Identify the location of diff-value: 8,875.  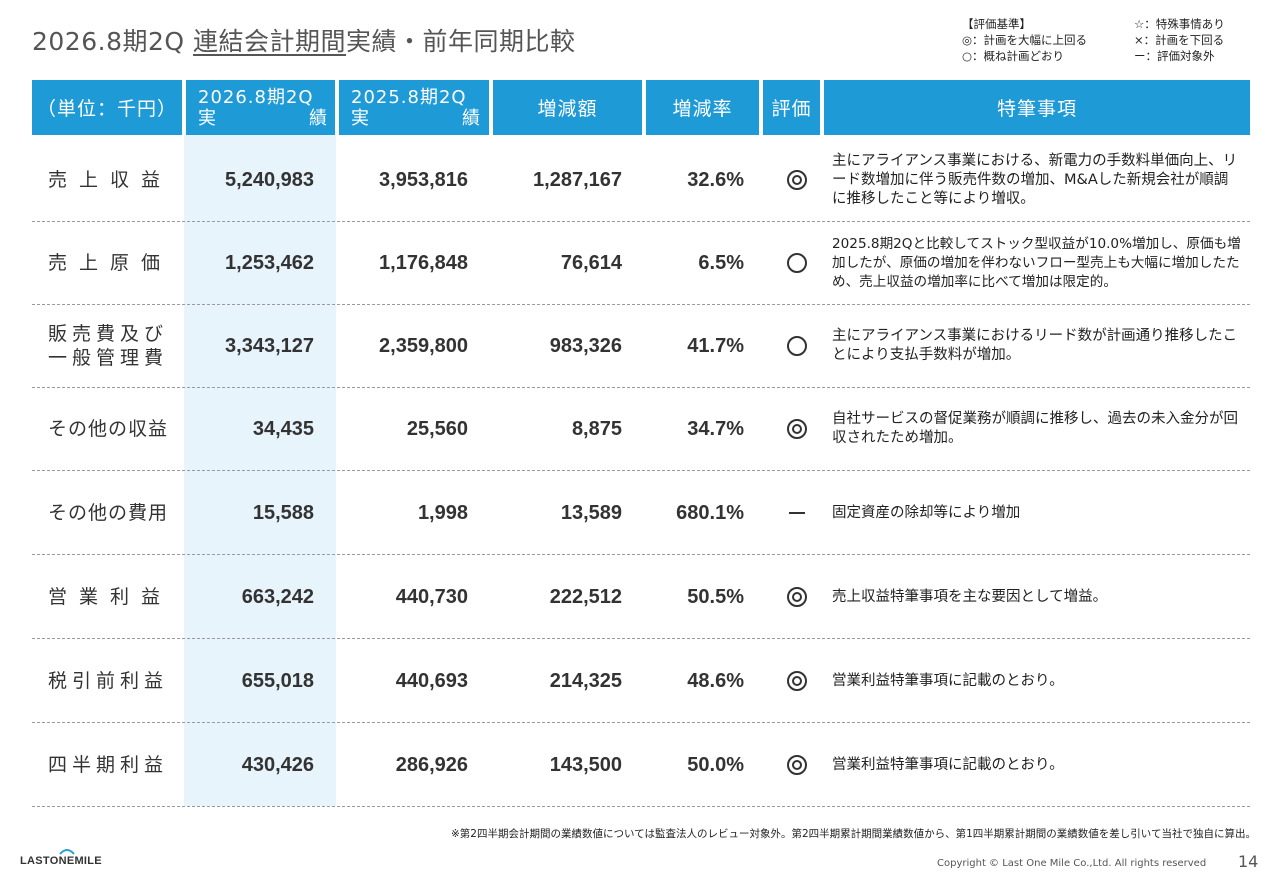
(596, 428).